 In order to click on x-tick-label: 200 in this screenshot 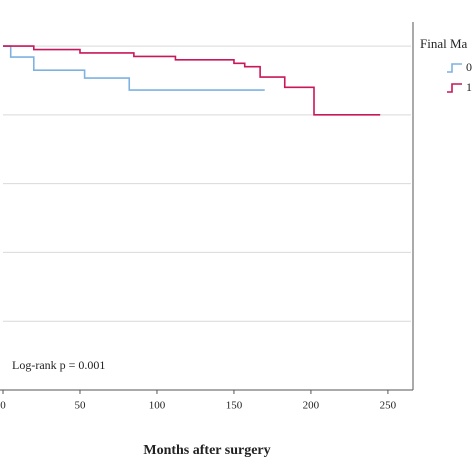, I will do `click(311, 406)`.